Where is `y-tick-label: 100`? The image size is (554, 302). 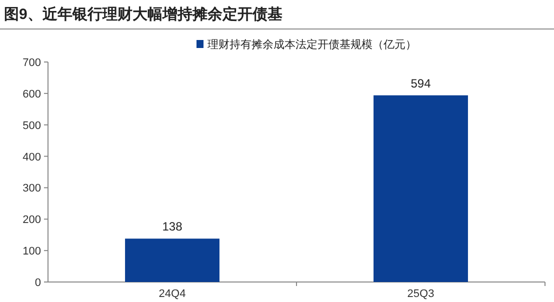 y-tick-label: 100 is located at coordinates (31, 252).